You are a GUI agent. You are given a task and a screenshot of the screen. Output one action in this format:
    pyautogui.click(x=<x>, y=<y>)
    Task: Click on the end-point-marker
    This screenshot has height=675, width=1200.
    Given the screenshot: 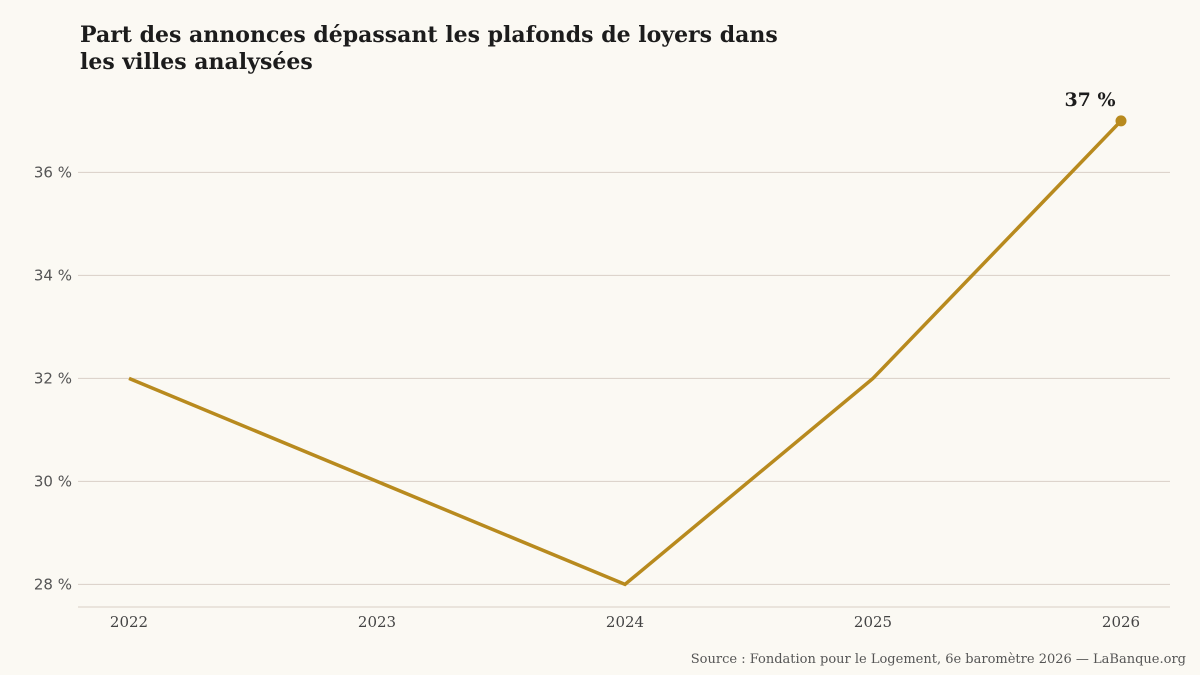 What is the action you would take?
    pyautogui.click(x=1121, y=121)
    